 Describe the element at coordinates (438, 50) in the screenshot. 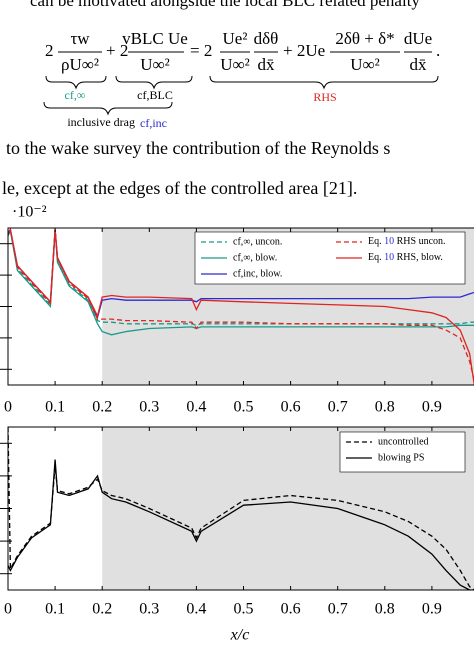

I see `eq-op: .` at that location.